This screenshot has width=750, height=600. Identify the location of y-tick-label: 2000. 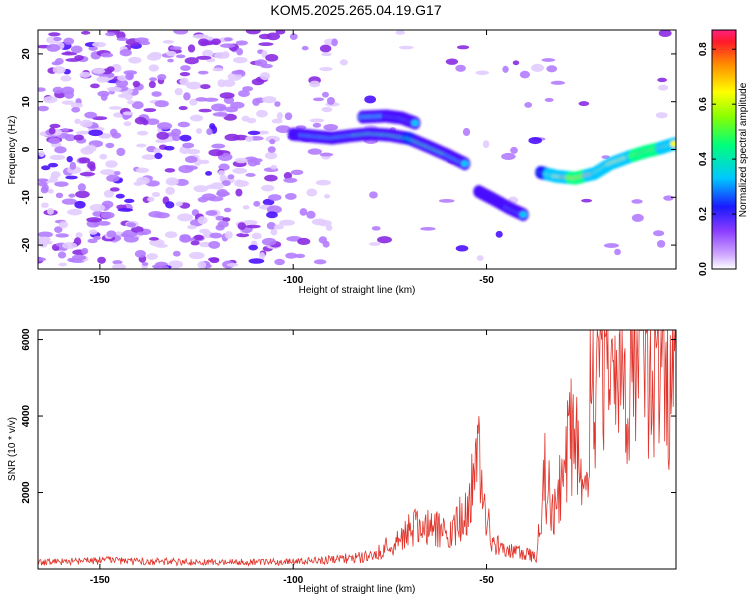
(26, 492).